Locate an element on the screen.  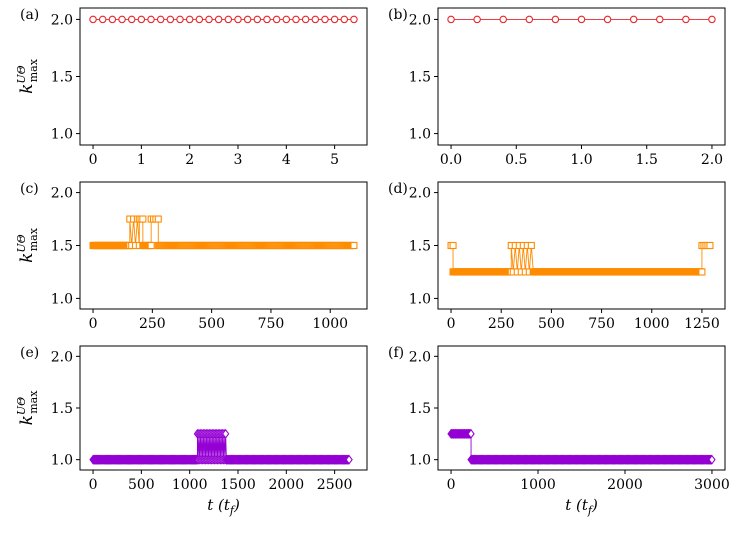
x-tick-label: 4 is located at coordinates (286, 160).